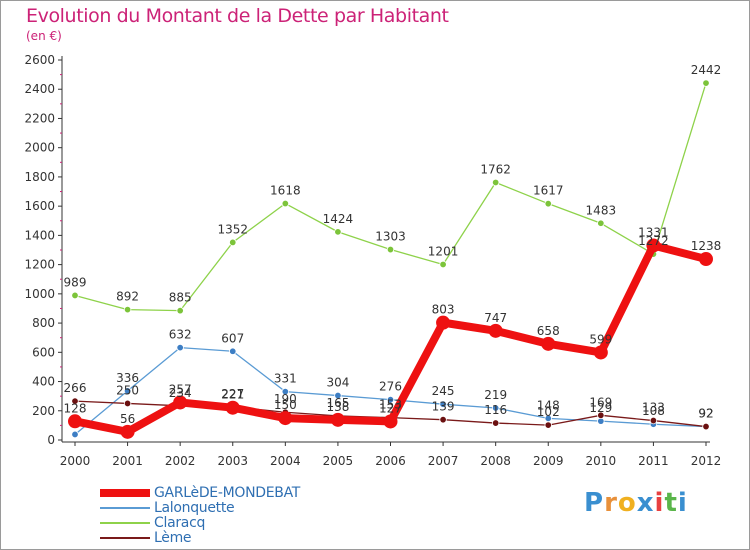 This screenshot has height=550, width=750. Describe the element at coordinates (43, 352) in the screenshot. I see `y-tick-label: 600` at that location.